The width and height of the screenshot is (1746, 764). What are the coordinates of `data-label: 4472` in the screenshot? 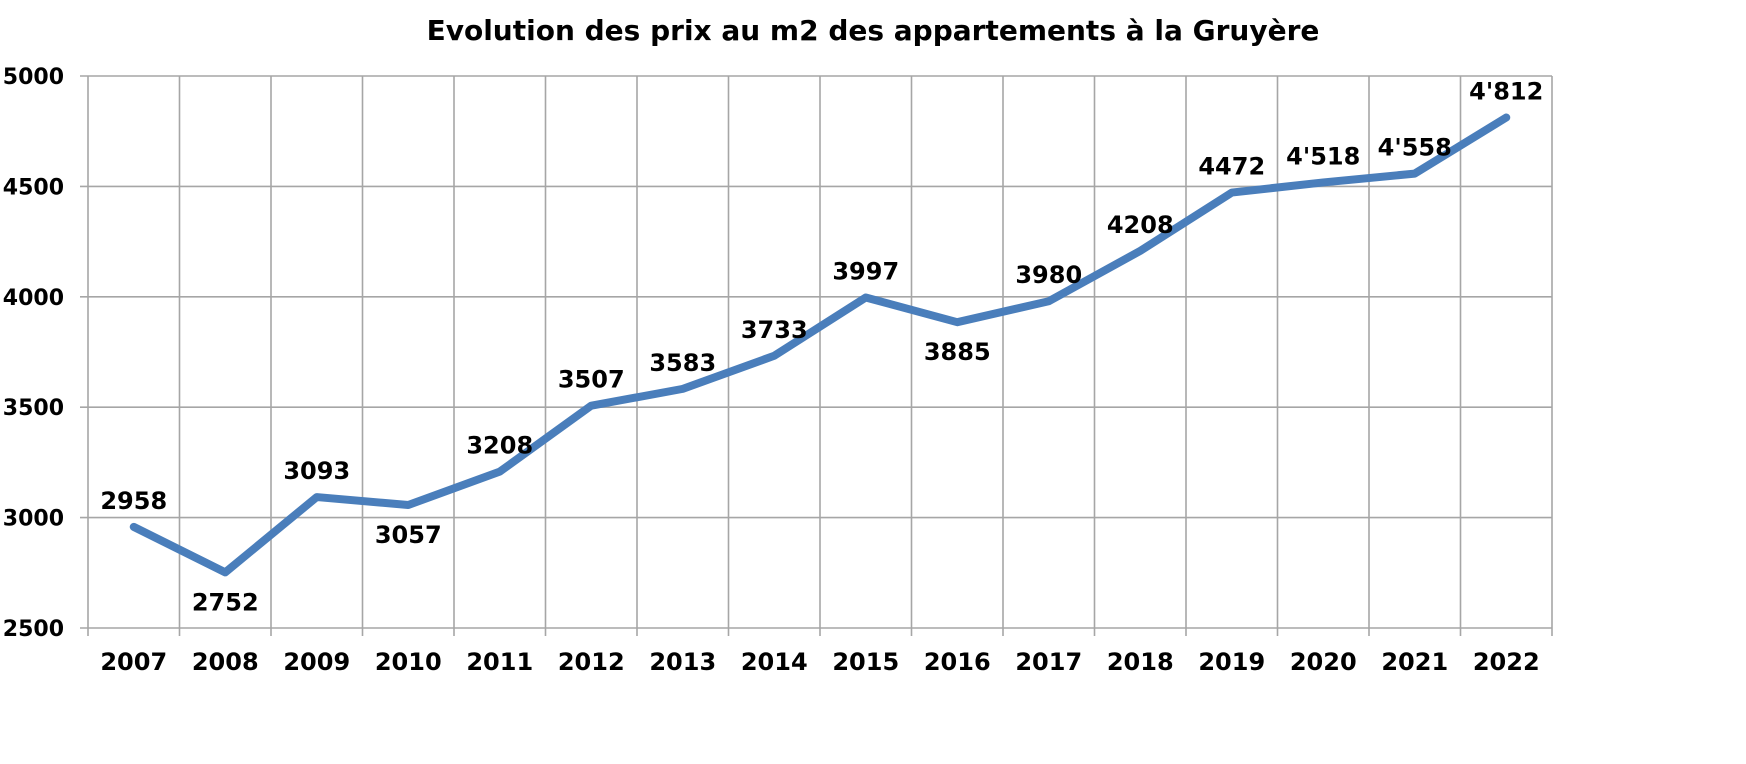 It's located at (1231, 167).